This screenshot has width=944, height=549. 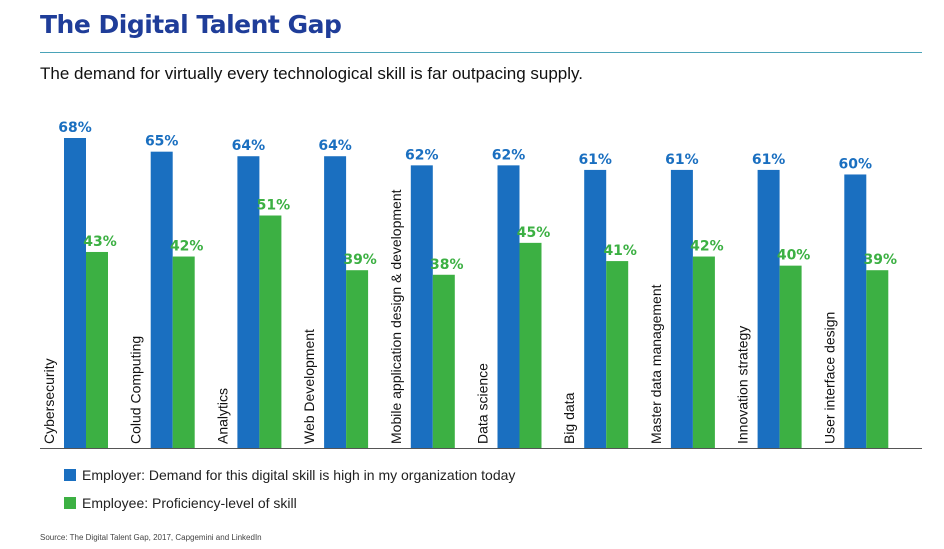 What do you see at coordinates (794, 256) in the screenshot?
I see `employee-data-label: 40%` at bounding box center [794, 256].